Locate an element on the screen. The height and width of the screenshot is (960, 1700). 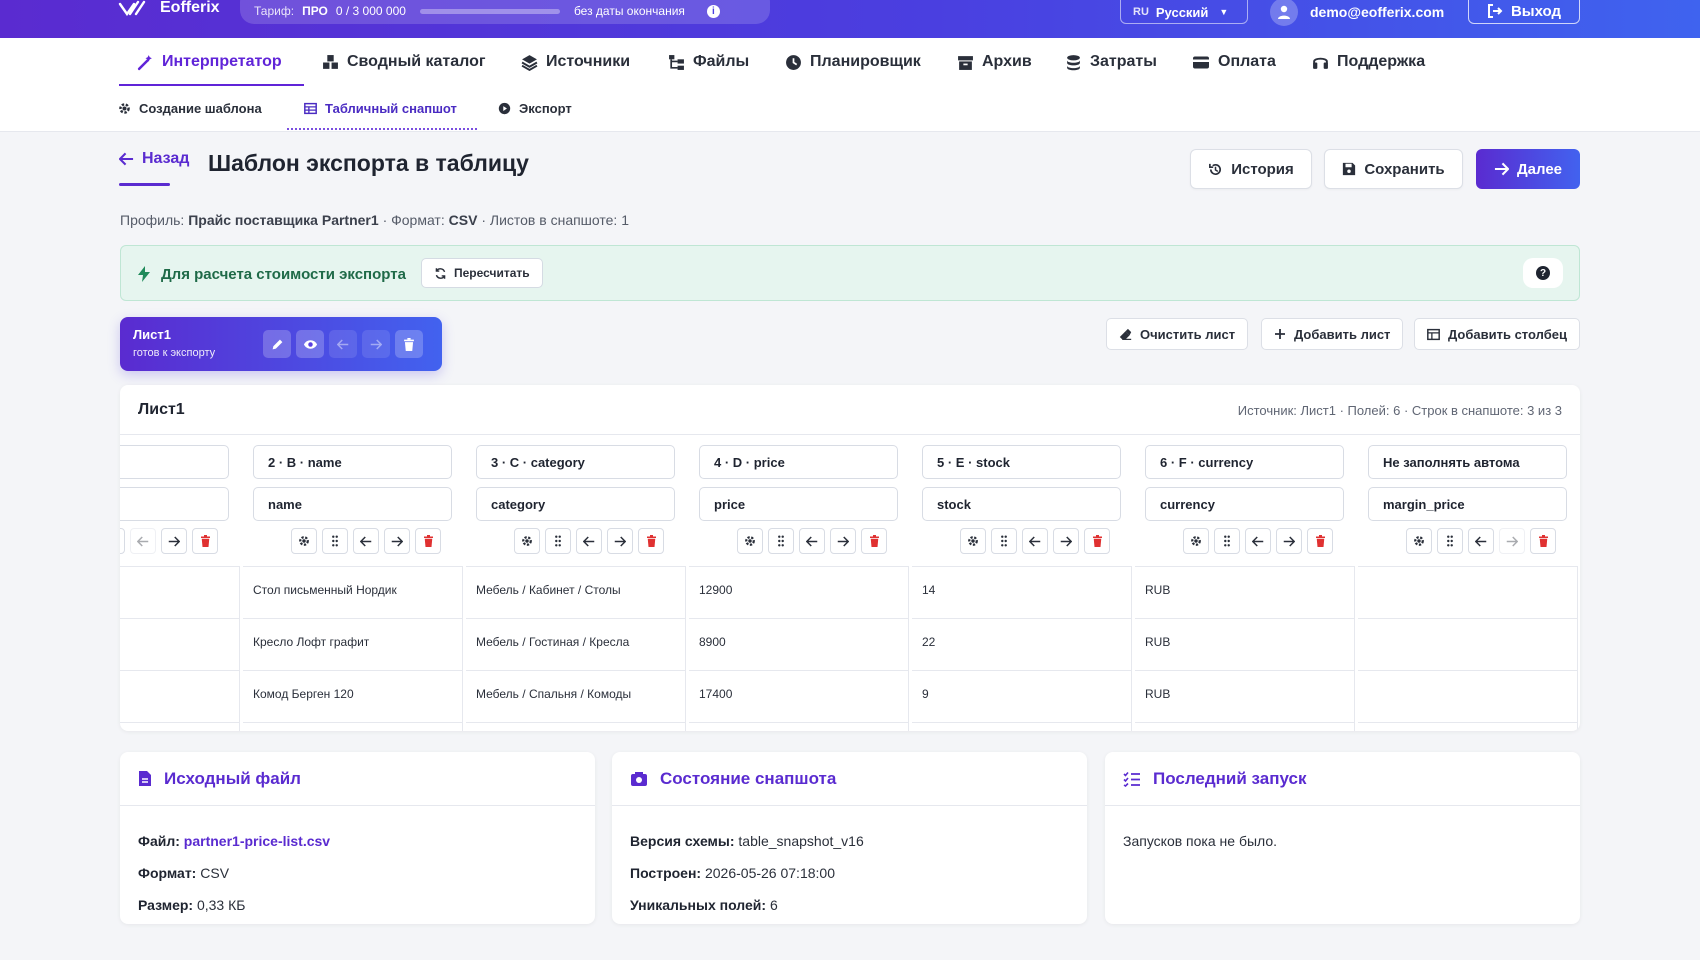
add-column-label: Добавить столбец is located at coordinates (1507, 334).